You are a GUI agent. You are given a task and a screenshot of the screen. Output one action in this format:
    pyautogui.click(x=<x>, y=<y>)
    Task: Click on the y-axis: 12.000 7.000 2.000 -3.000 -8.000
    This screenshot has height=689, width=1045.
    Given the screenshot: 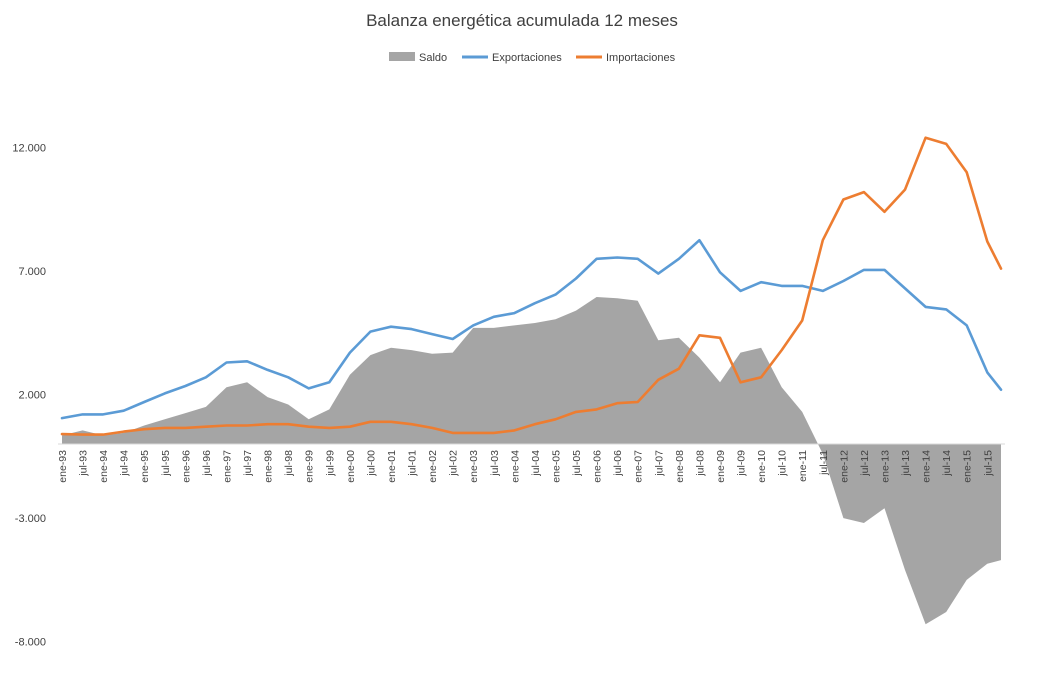 What is the action you would take?
    pyautogui.click(x=29, y=396)
    